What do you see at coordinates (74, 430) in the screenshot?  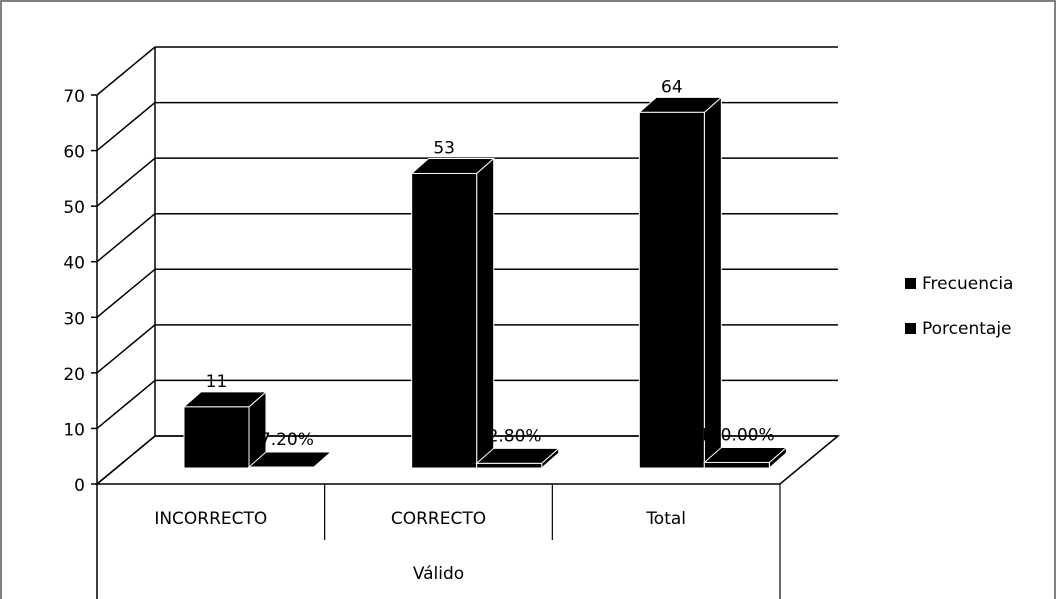 I see `y-tick-label: 10` at bounding box center [74, 430].